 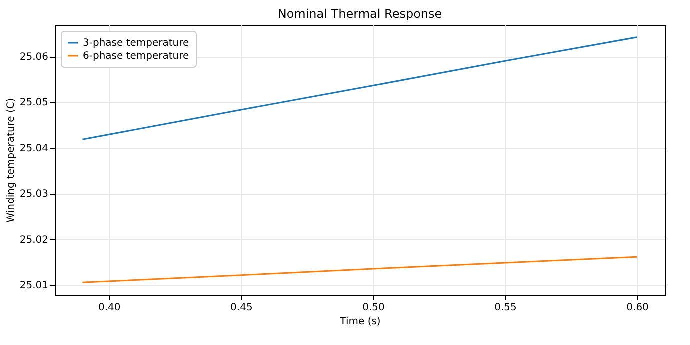 What do you see at coordinates (505, 308) in the screenshot?
I see `x-tick-label: 0.55` at bounding box center [505, 308].